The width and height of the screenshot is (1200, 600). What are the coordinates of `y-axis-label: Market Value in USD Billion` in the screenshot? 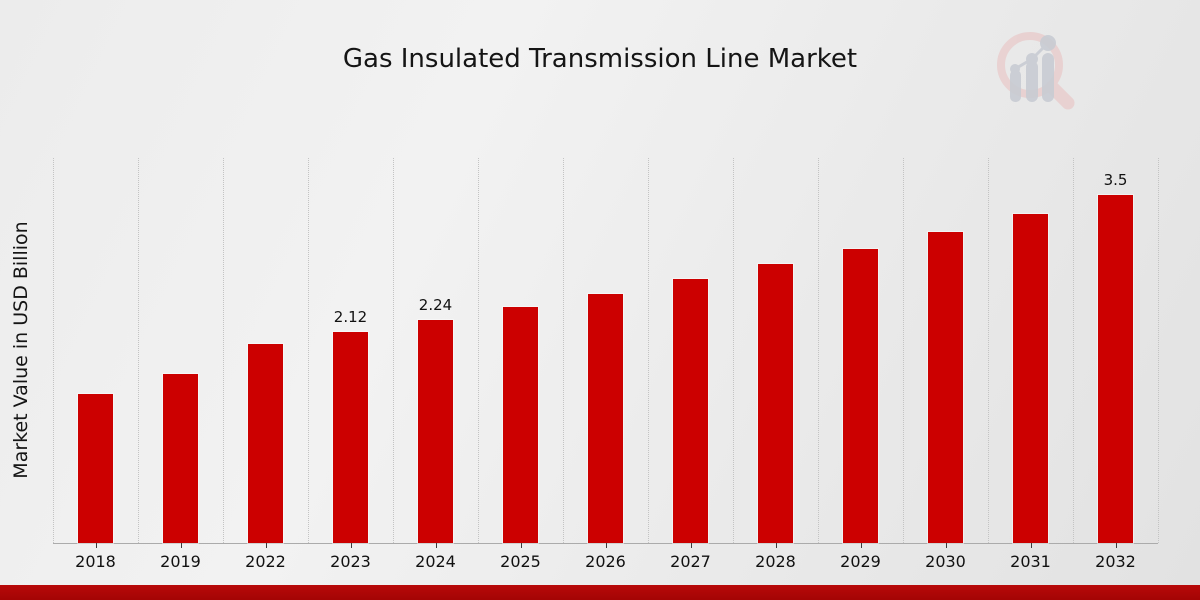 It's located at (21, 350).